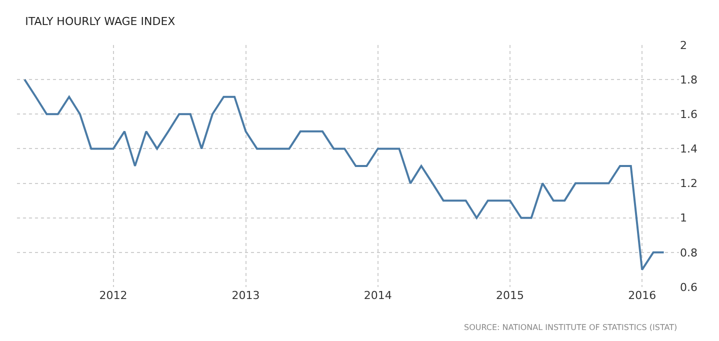  I want to click on source-note: SOURCE: NATIONAL INSTITUTE OF STATISTICS (ISTAT), so click(571, 327).